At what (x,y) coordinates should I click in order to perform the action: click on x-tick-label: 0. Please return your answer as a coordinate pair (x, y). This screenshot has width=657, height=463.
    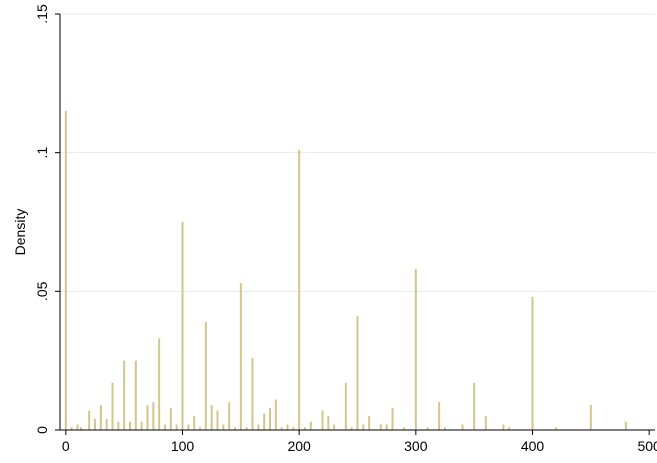
    Looking at the image, I should click on (66, 446).